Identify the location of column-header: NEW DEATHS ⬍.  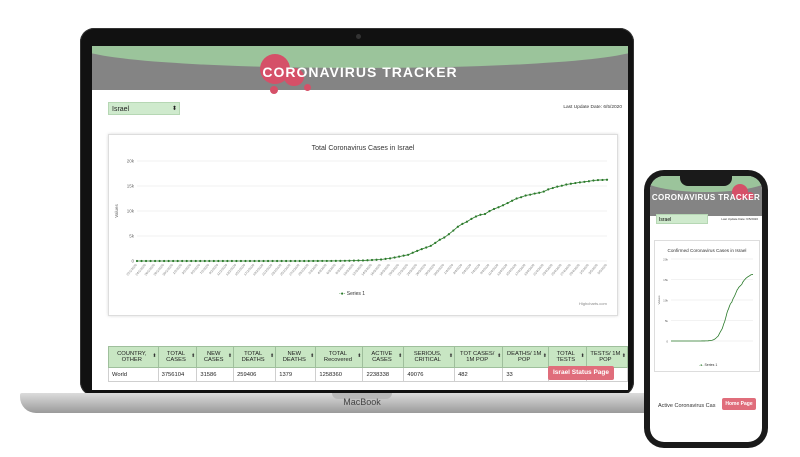
(296, 357).